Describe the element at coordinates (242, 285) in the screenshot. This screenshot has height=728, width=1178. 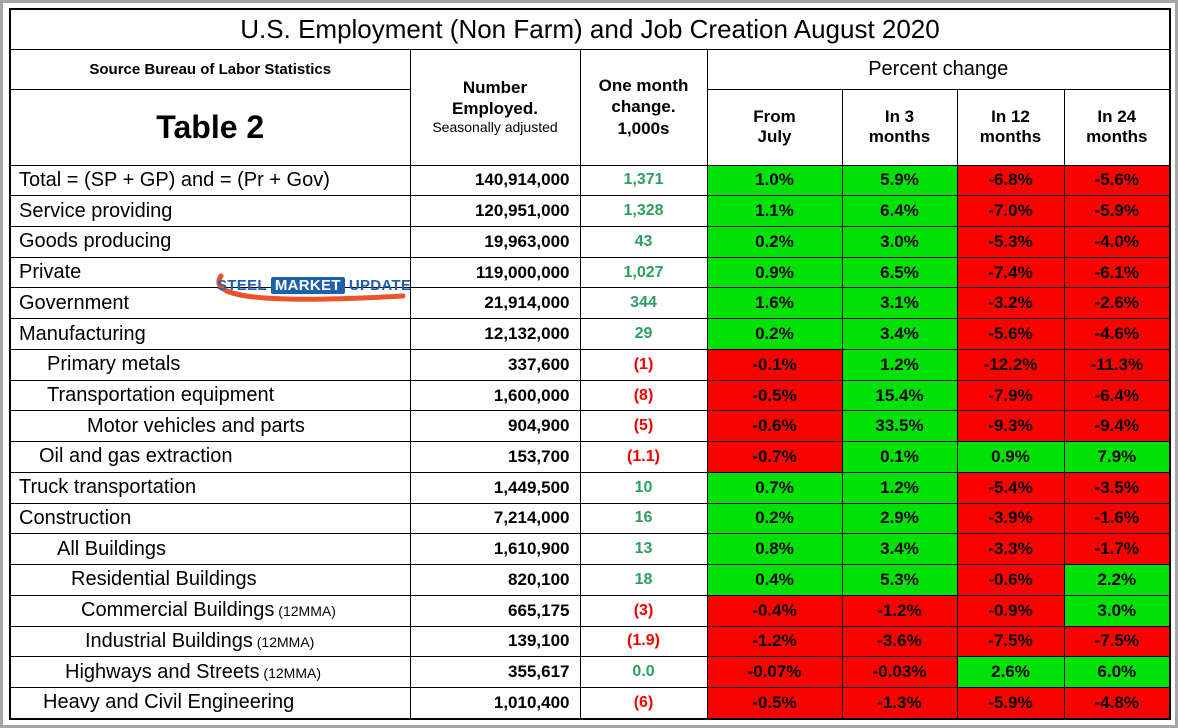
I see `logo-word-steel: STEEL` at that location.